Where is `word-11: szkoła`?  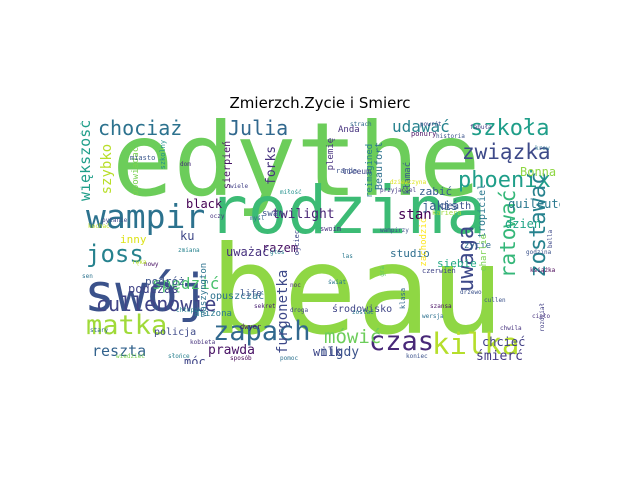 word-11: szkoła is located at coordinates (510, 129).